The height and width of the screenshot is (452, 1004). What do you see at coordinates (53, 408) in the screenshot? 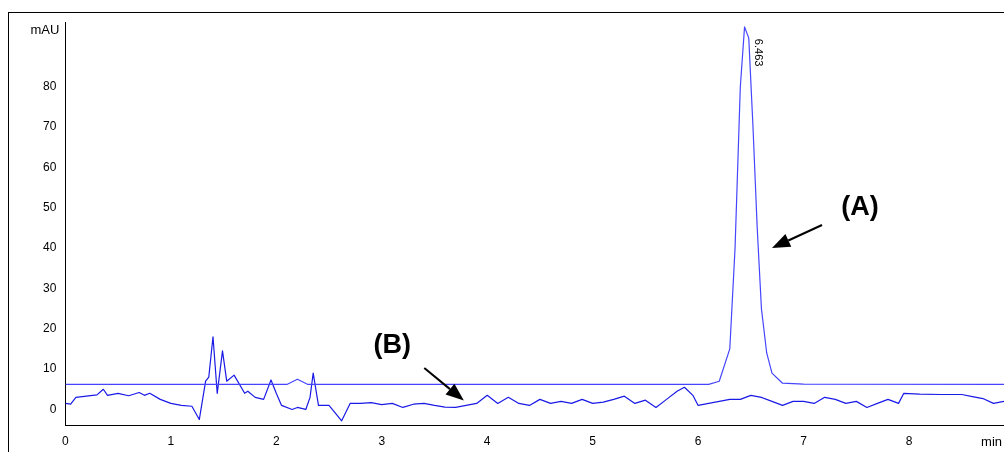
I see `y-tick-label: 0` at bounding box center [53, 408].